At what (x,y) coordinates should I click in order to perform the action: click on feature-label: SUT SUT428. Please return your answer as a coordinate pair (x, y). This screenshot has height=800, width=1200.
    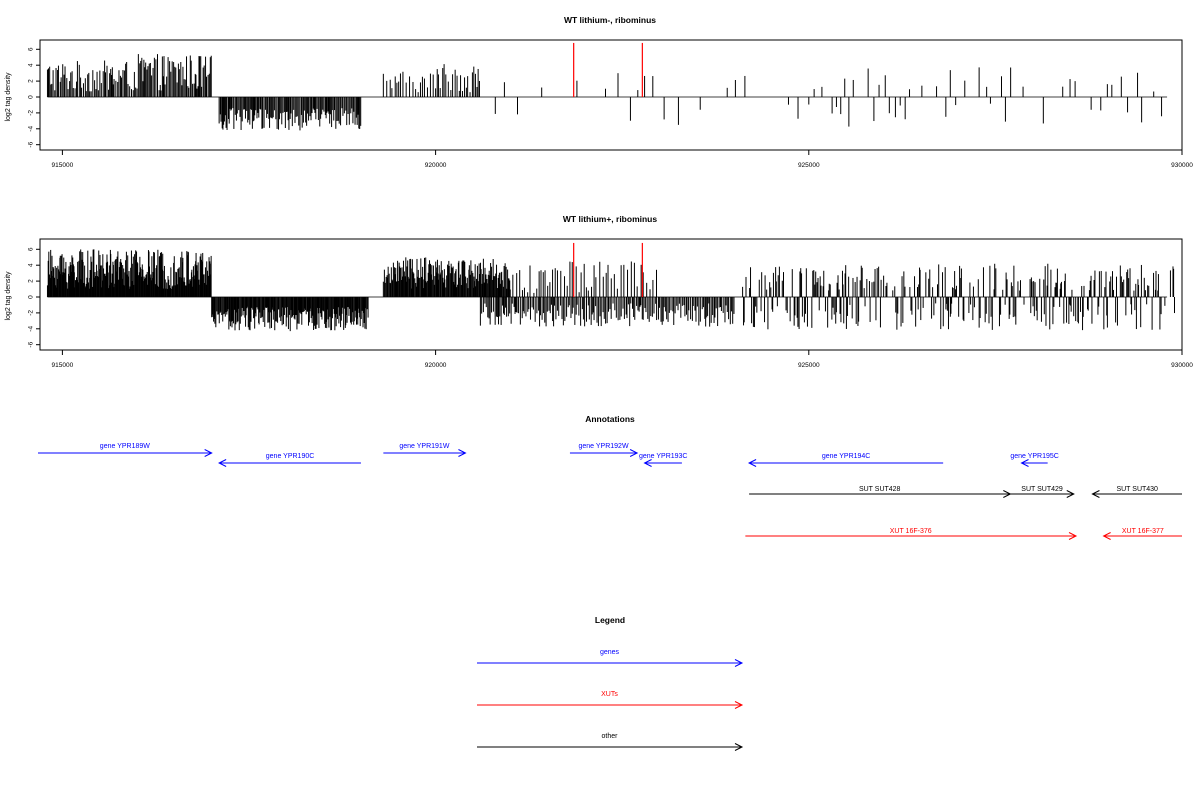
    Looking at the image, I should click on (880, 489).